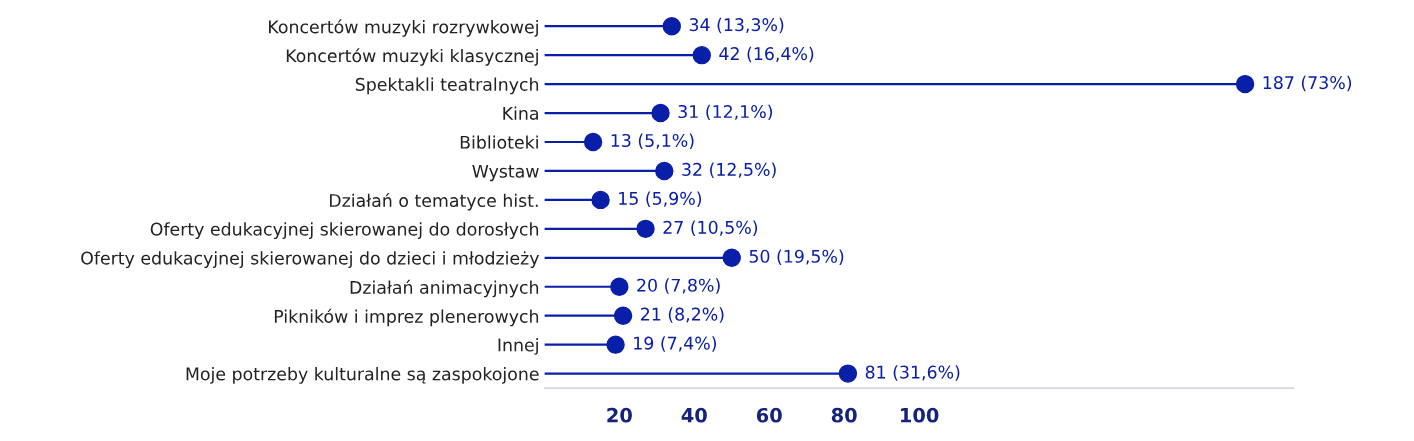 This screenshot has height=441, width=1414. What do you see at coordinates (796, 257) in the screenshot?
I see `data-label: 50 (19,5%)` at bounding box center [796, 257].